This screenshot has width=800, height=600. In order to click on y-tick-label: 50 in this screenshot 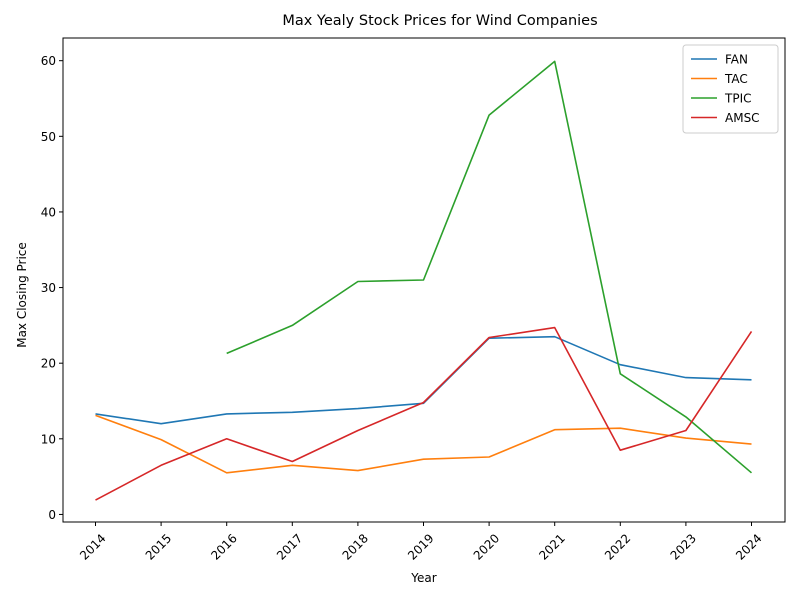, I will do `click(48, 137)`.